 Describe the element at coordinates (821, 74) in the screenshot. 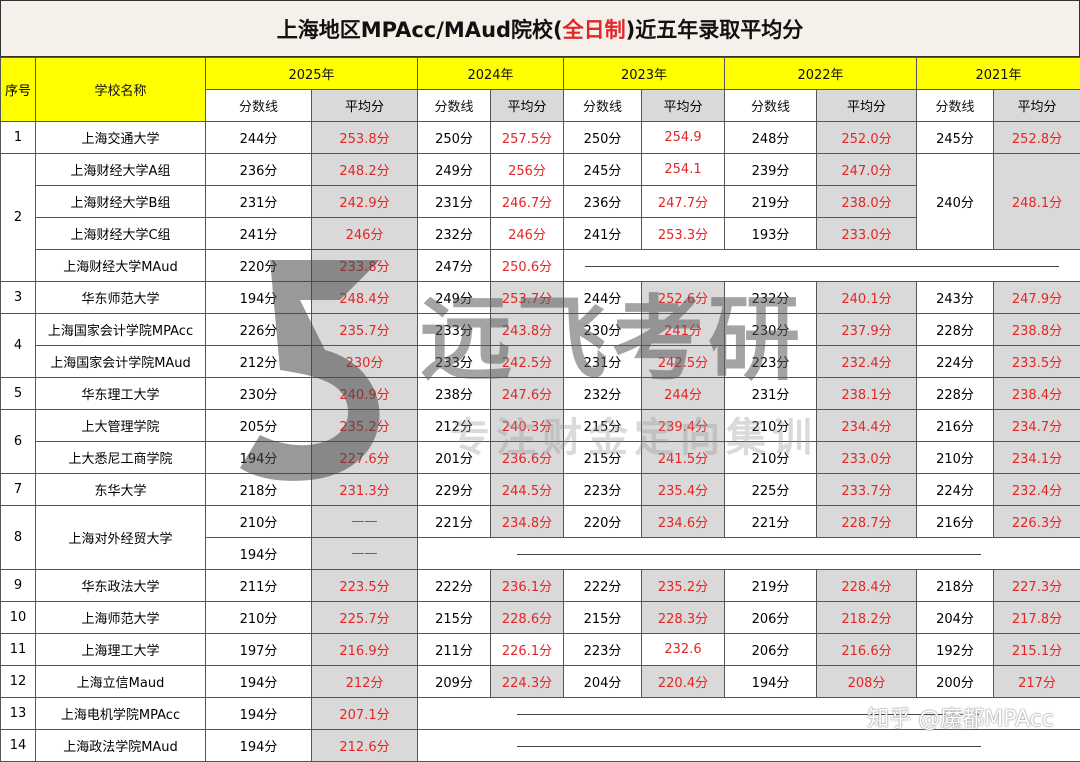

I see `year-header-2022: 2022年` at that location.